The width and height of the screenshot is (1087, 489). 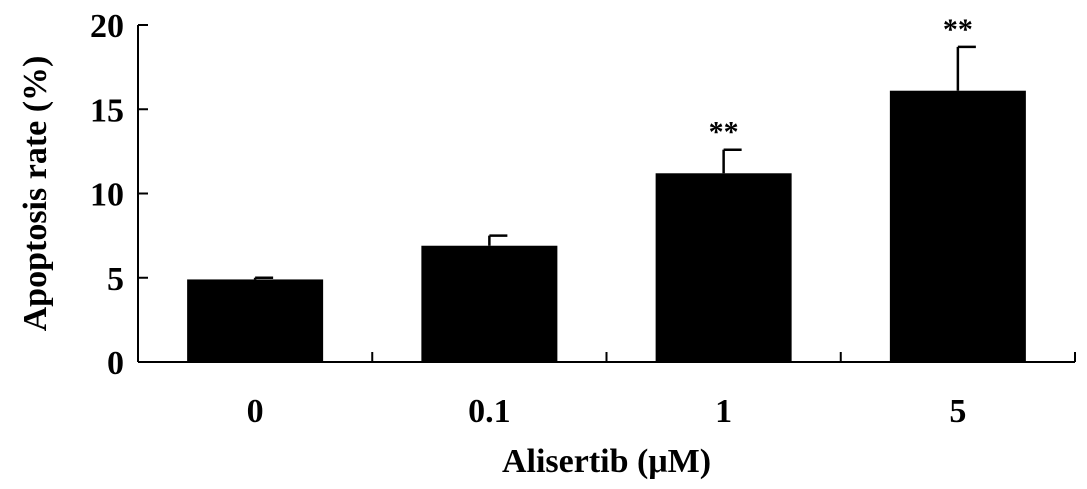 I want to click on bar-0.1, so click(x=489, y=303).